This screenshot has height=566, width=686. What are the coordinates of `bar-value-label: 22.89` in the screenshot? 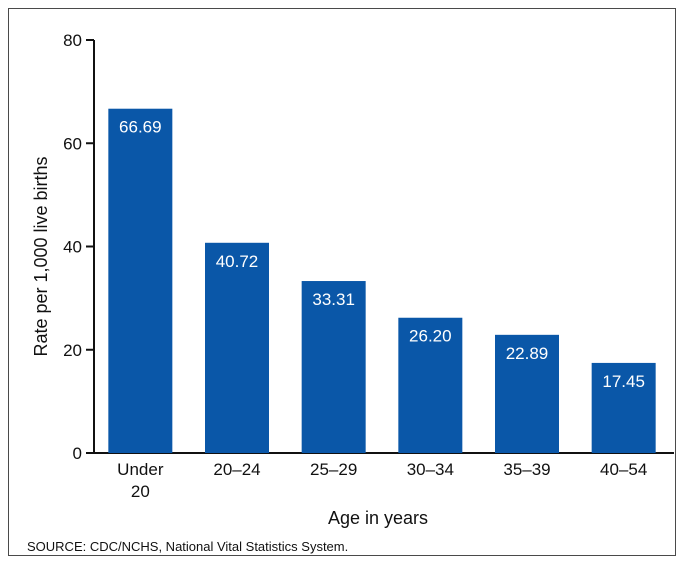 It's located at (527, 353).